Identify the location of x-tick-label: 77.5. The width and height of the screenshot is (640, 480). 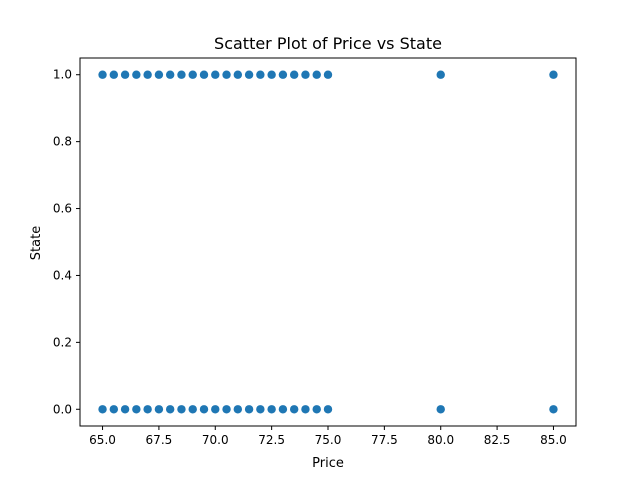
(384, 440).